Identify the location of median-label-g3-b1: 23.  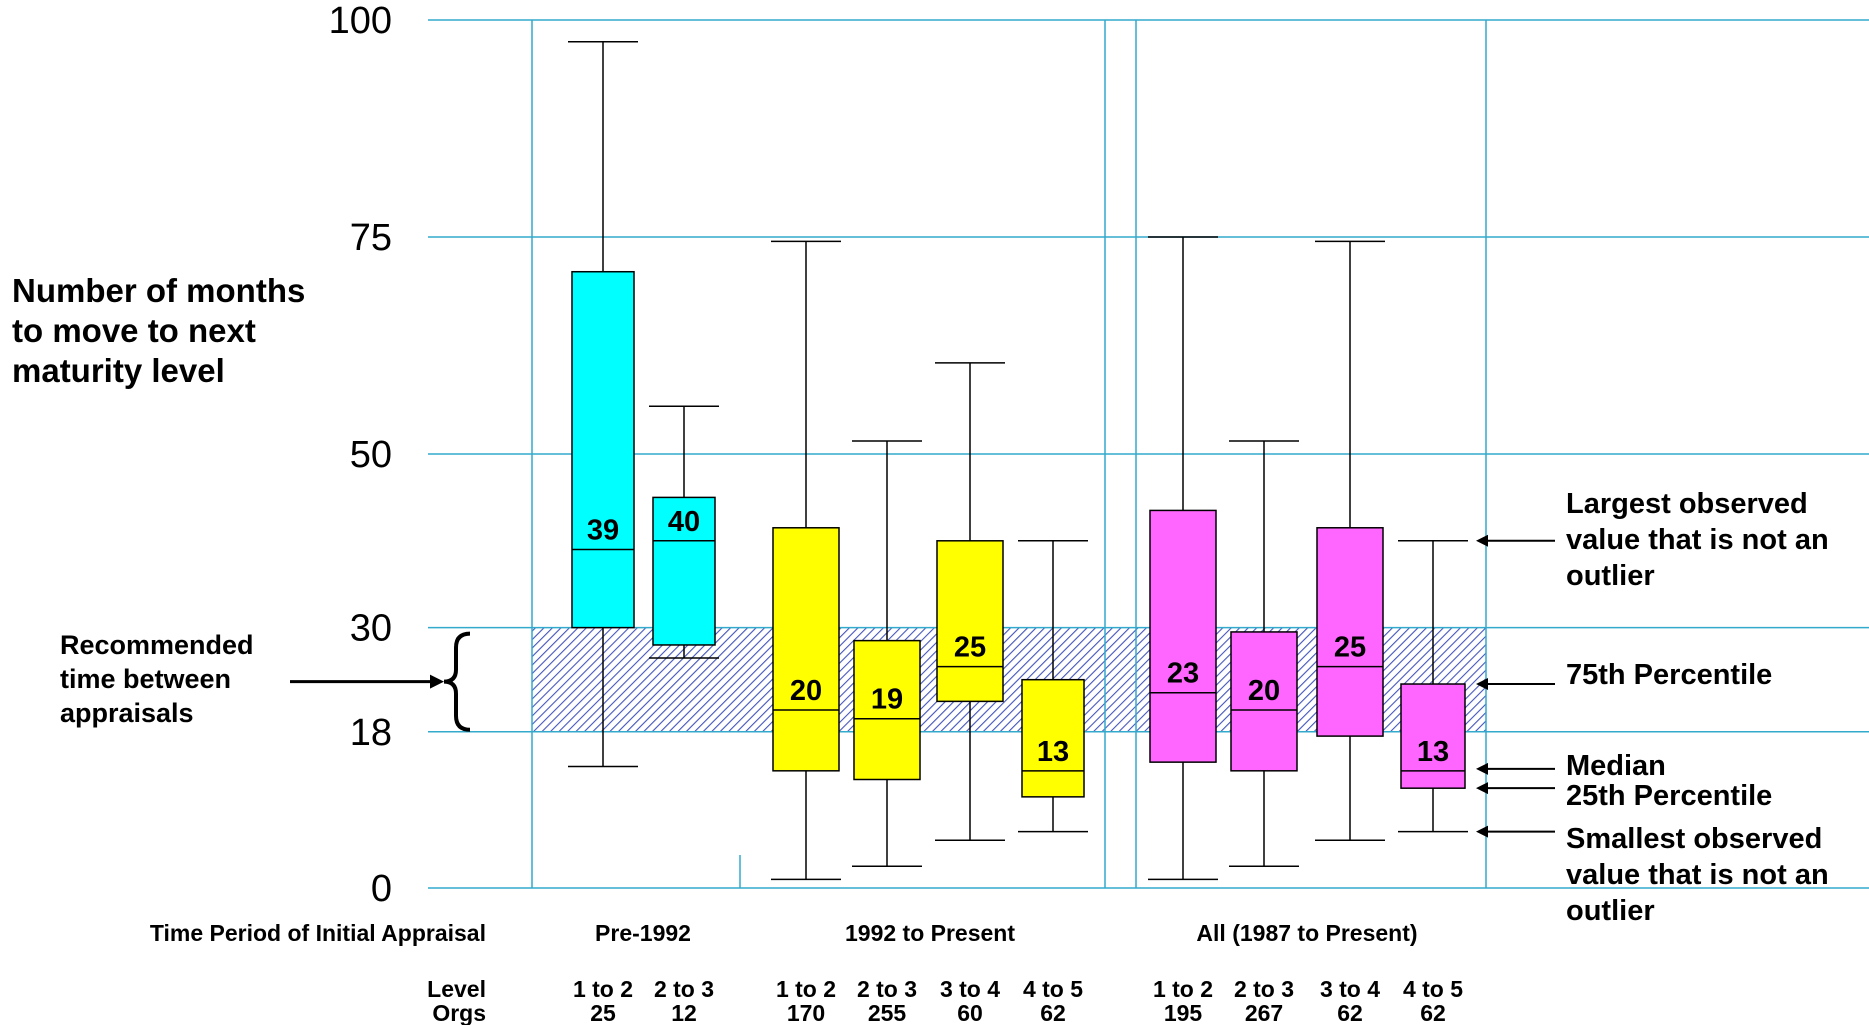
(1183, 674).